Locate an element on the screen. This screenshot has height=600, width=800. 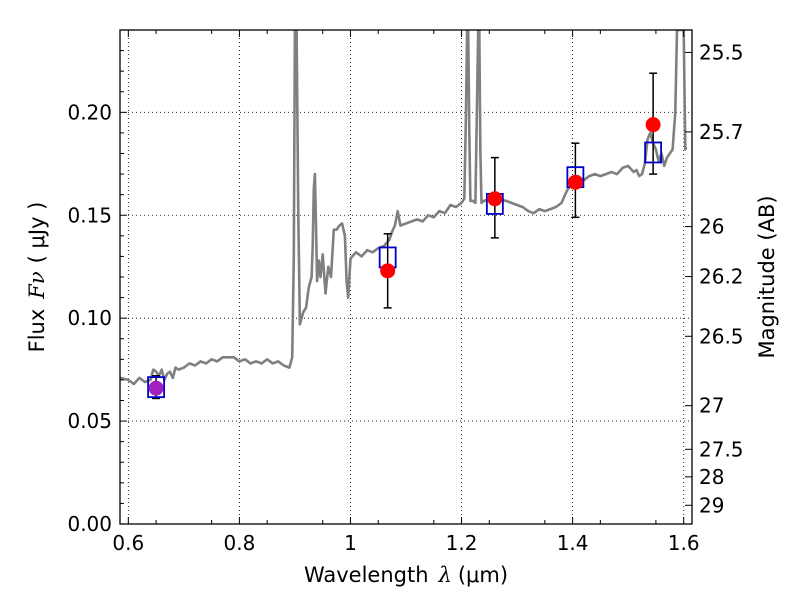
y2-axis-title: Magnitude (AB) is located at coordinates (767, 276).